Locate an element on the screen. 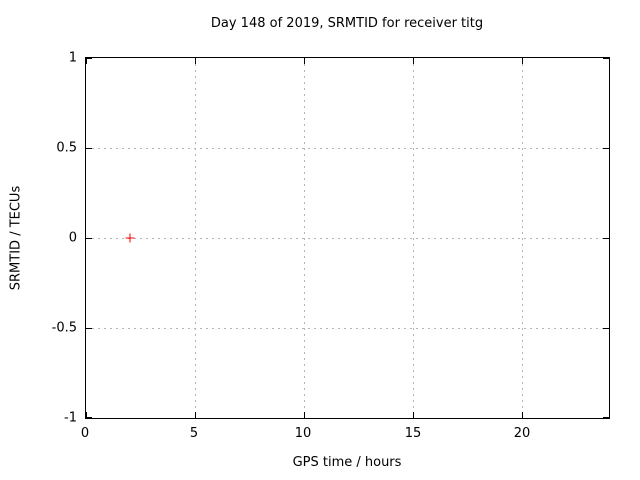 This screenshot has height=480, width=640. x-tick-label: 0 is located at coordinates (85, 433).